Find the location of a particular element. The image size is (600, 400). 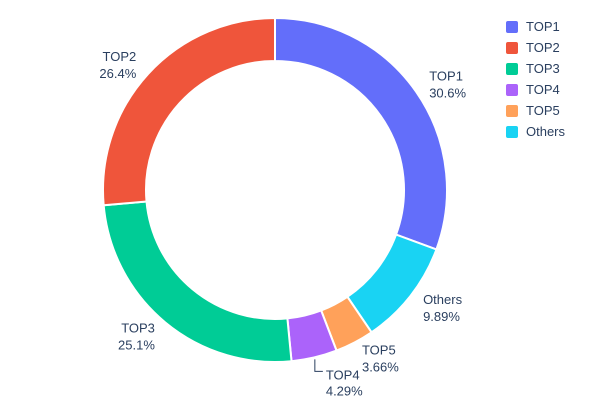

legend-item-top4: TOP4 is located at coordinates (535, 90).